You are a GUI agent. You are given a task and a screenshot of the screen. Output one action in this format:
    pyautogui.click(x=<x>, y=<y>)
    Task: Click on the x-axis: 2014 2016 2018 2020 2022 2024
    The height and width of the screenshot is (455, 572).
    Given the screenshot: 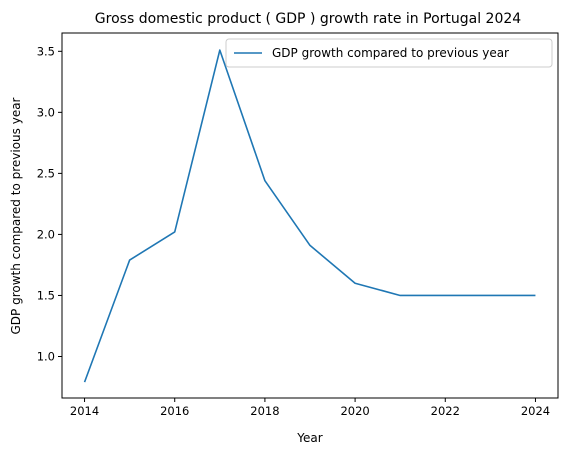 What is the action you would take?
    pyautogui.click(x=310, y=408)
    